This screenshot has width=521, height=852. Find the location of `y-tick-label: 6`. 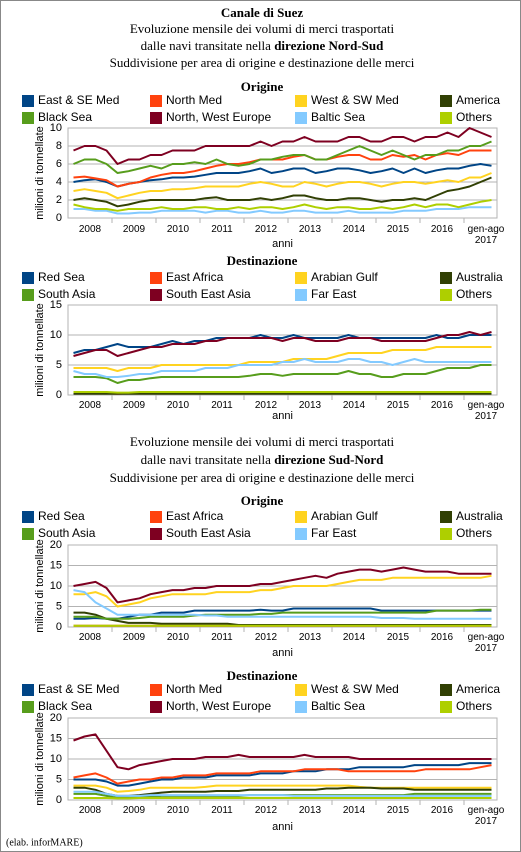

y-tick-label: 6 is located at coordinates (59, 164).